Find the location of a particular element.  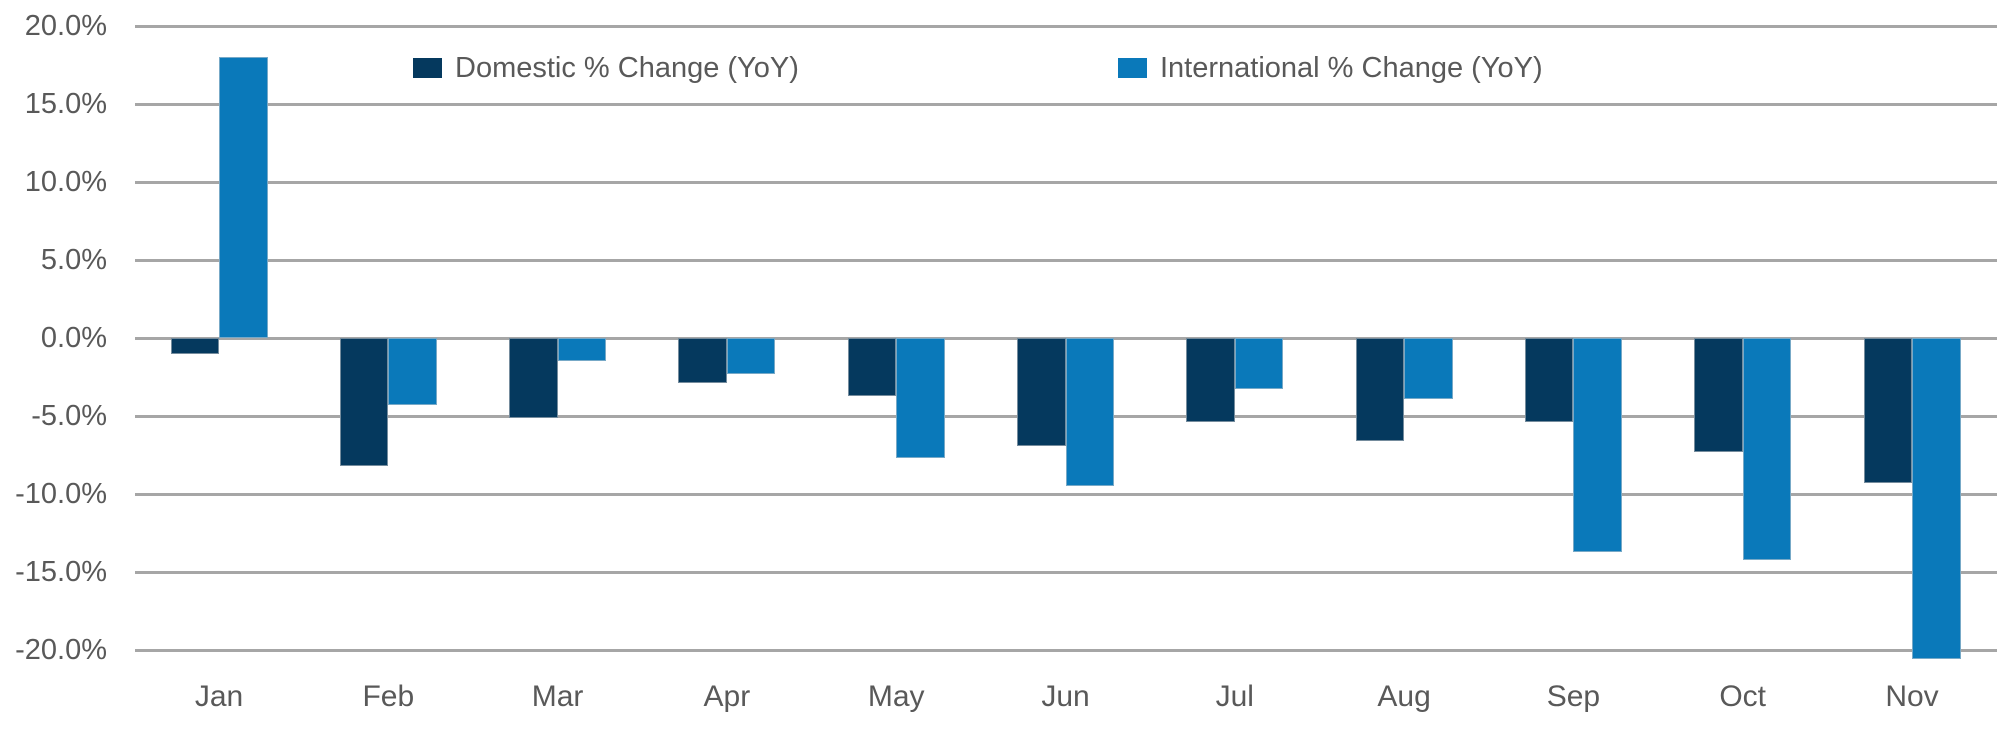

bar-domestic-aug is located at coordinates (1380, 389).